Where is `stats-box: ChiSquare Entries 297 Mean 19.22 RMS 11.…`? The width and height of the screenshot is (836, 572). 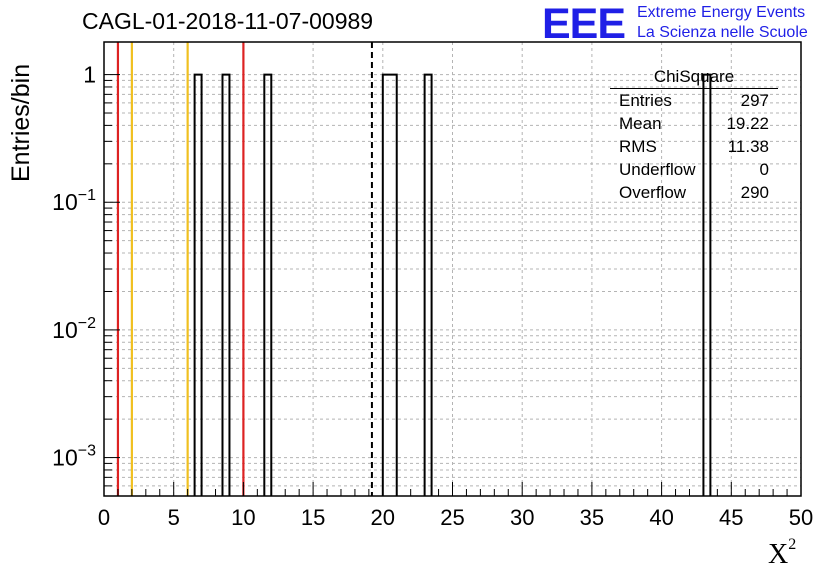
stats-box: ChiSquare Entries 297 Mean 19.22 RMS 11.… is located at coordinates (694, 135).